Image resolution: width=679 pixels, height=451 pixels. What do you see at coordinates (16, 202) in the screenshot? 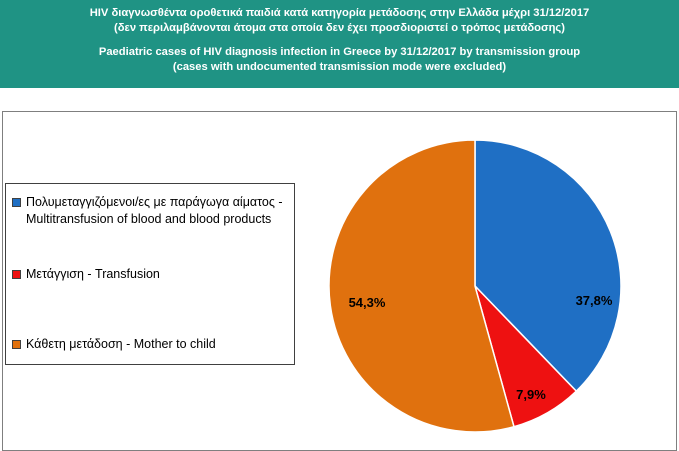
I see `legend-swatch-blood` at bounding box center [16, 202].